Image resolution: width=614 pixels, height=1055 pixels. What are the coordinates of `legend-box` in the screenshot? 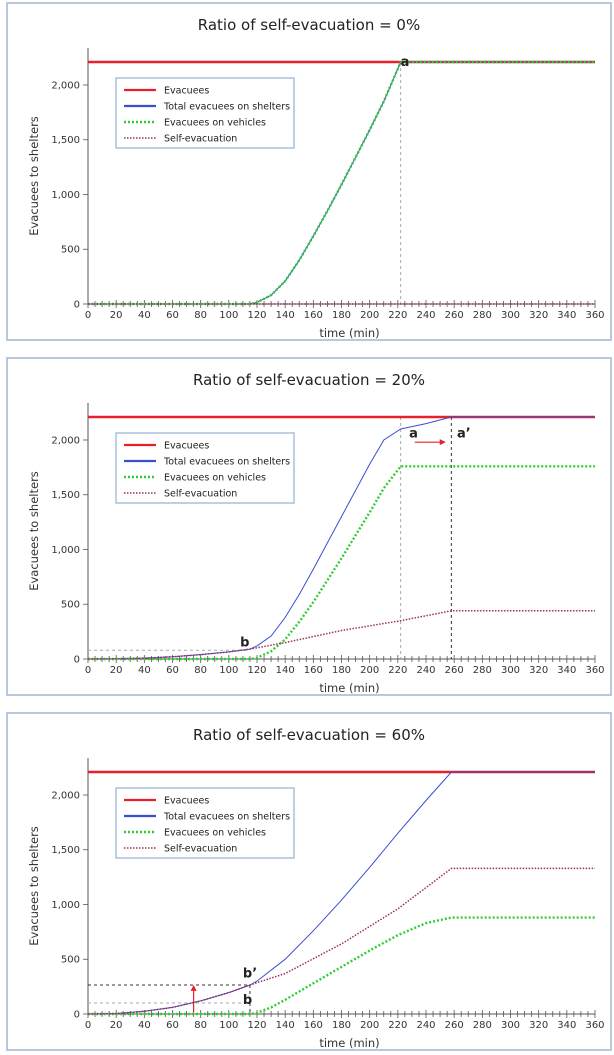 It's located at (205, 823).